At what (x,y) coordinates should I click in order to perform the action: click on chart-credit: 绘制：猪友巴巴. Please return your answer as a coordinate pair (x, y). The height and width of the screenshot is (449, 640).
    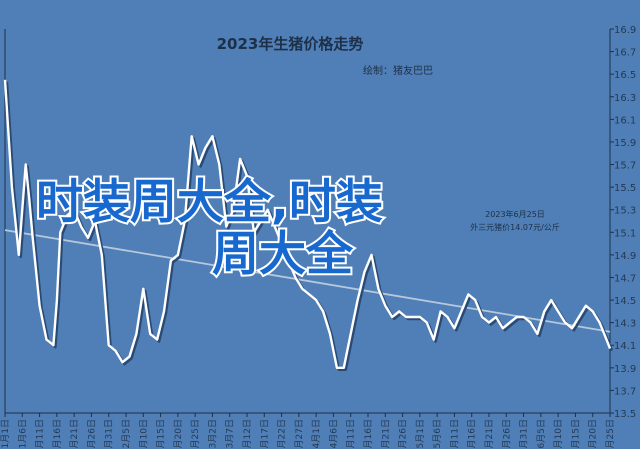
    Looking at the image, I should click on (398, 70).